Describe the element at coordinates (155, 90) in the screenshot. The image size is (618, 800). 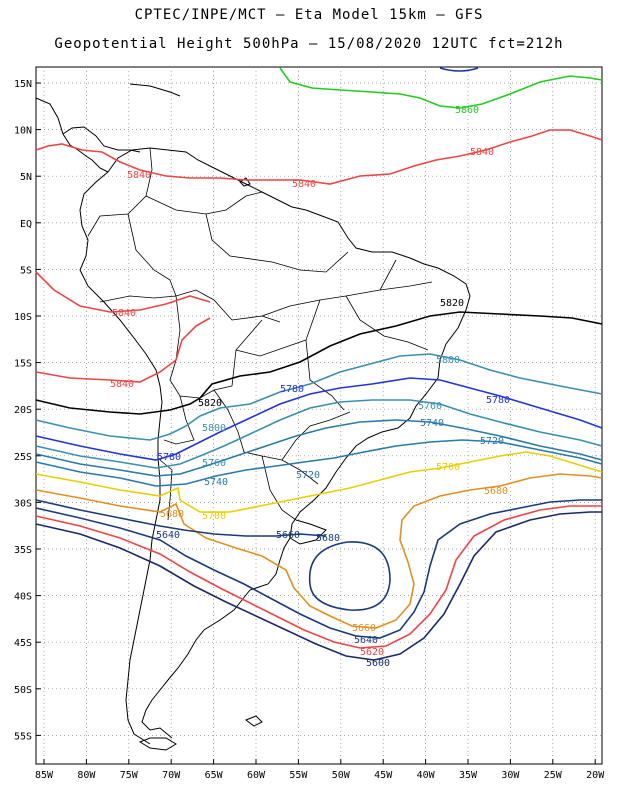
I see `cuba-fragment` at that location.